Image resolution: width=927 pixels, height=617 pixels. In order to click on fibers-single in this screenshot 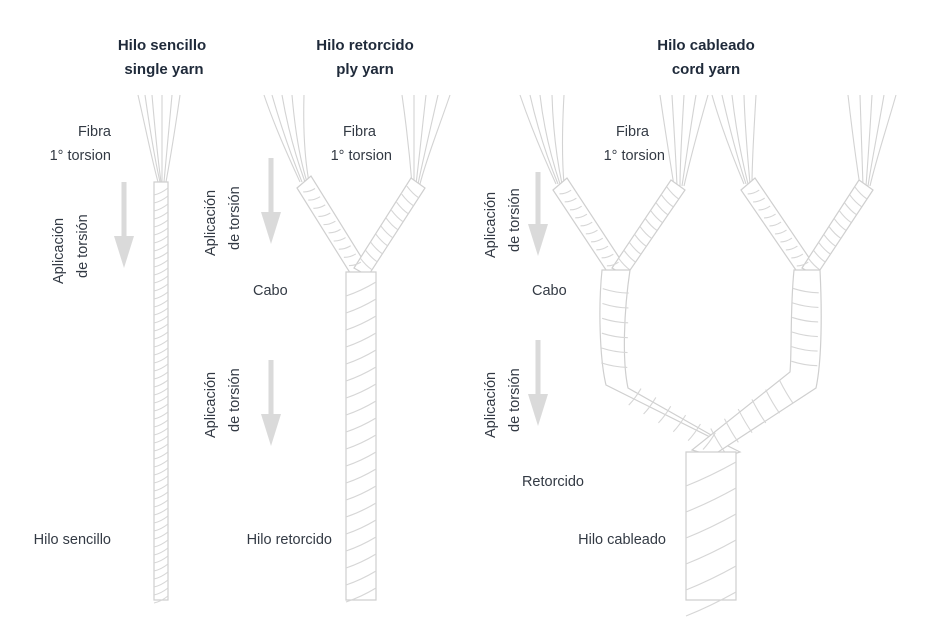, I will do `click(159, 138)`.